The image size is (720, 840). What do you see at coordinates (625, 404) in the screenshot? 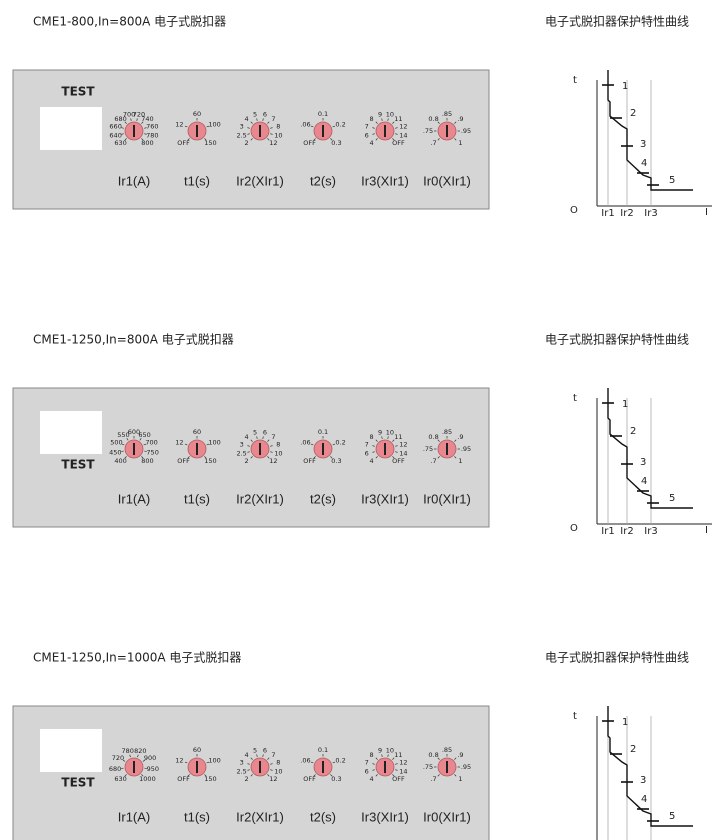
I see `curve-point-label: 1` at bounding box center [625, 404].